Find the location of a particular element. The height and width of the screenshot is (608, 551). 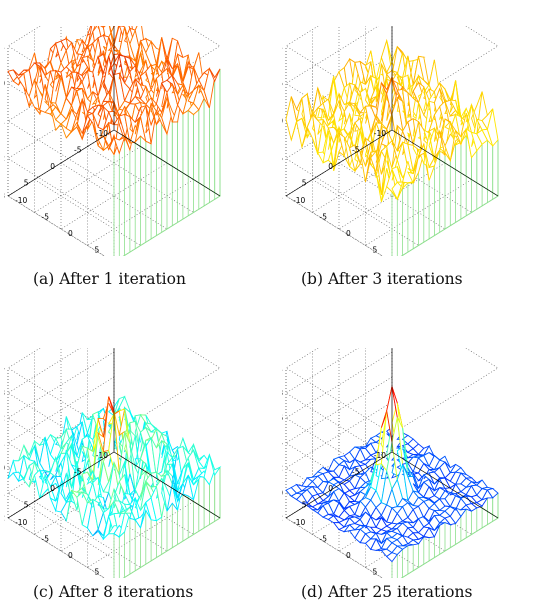

z-tick-label: 0.03 is located at coordinates (4, 393).